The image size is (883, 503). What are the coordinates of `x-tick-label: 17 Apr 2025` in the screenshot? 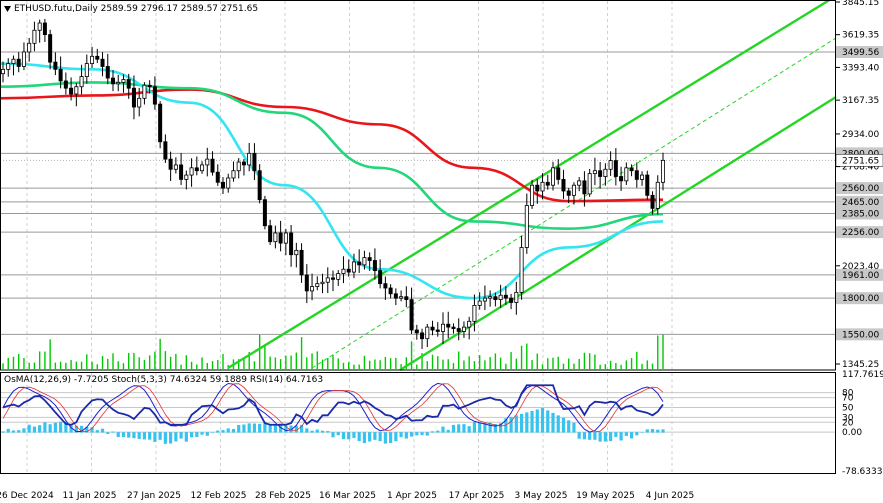 It's located at (477, 496).